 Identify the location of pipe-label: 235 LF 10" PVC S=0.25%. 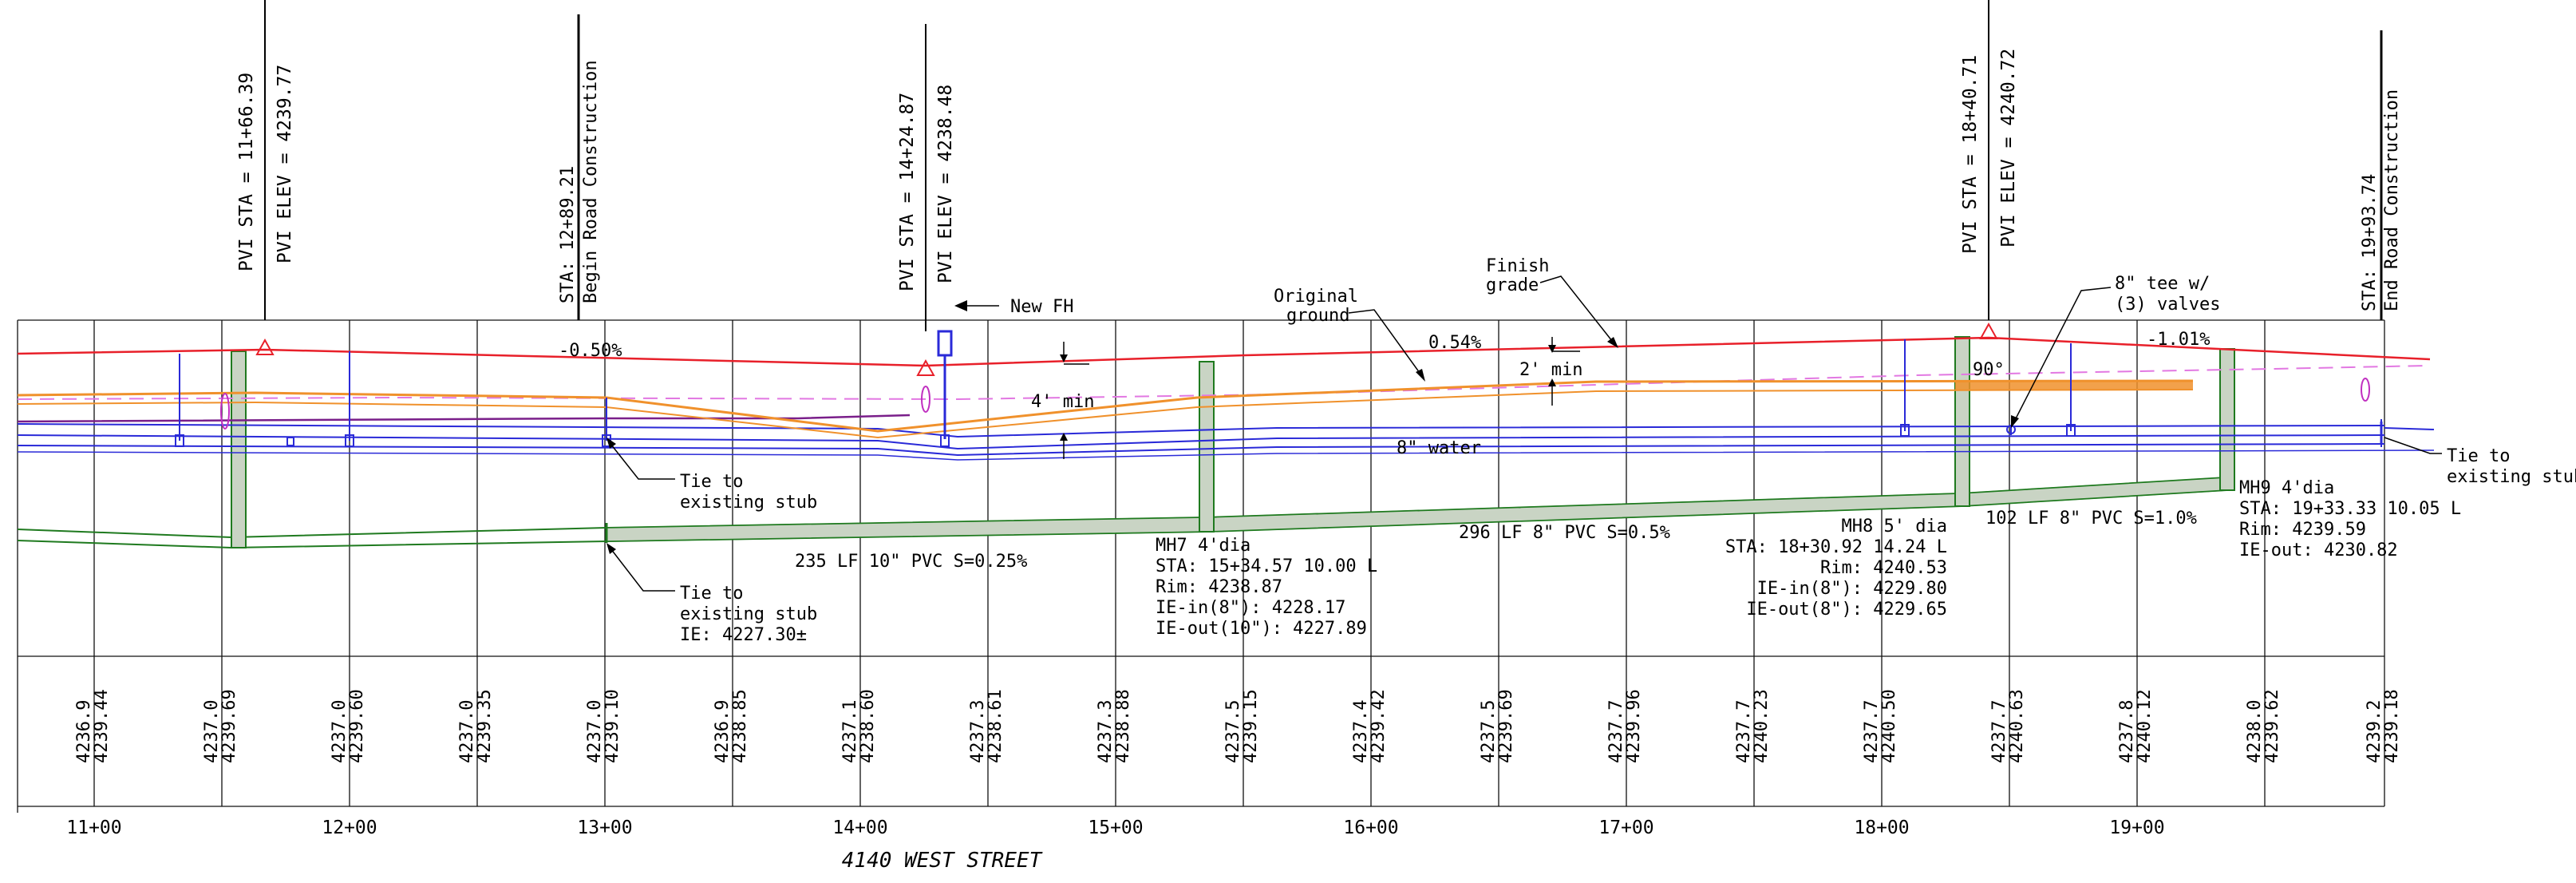
(911, 562).